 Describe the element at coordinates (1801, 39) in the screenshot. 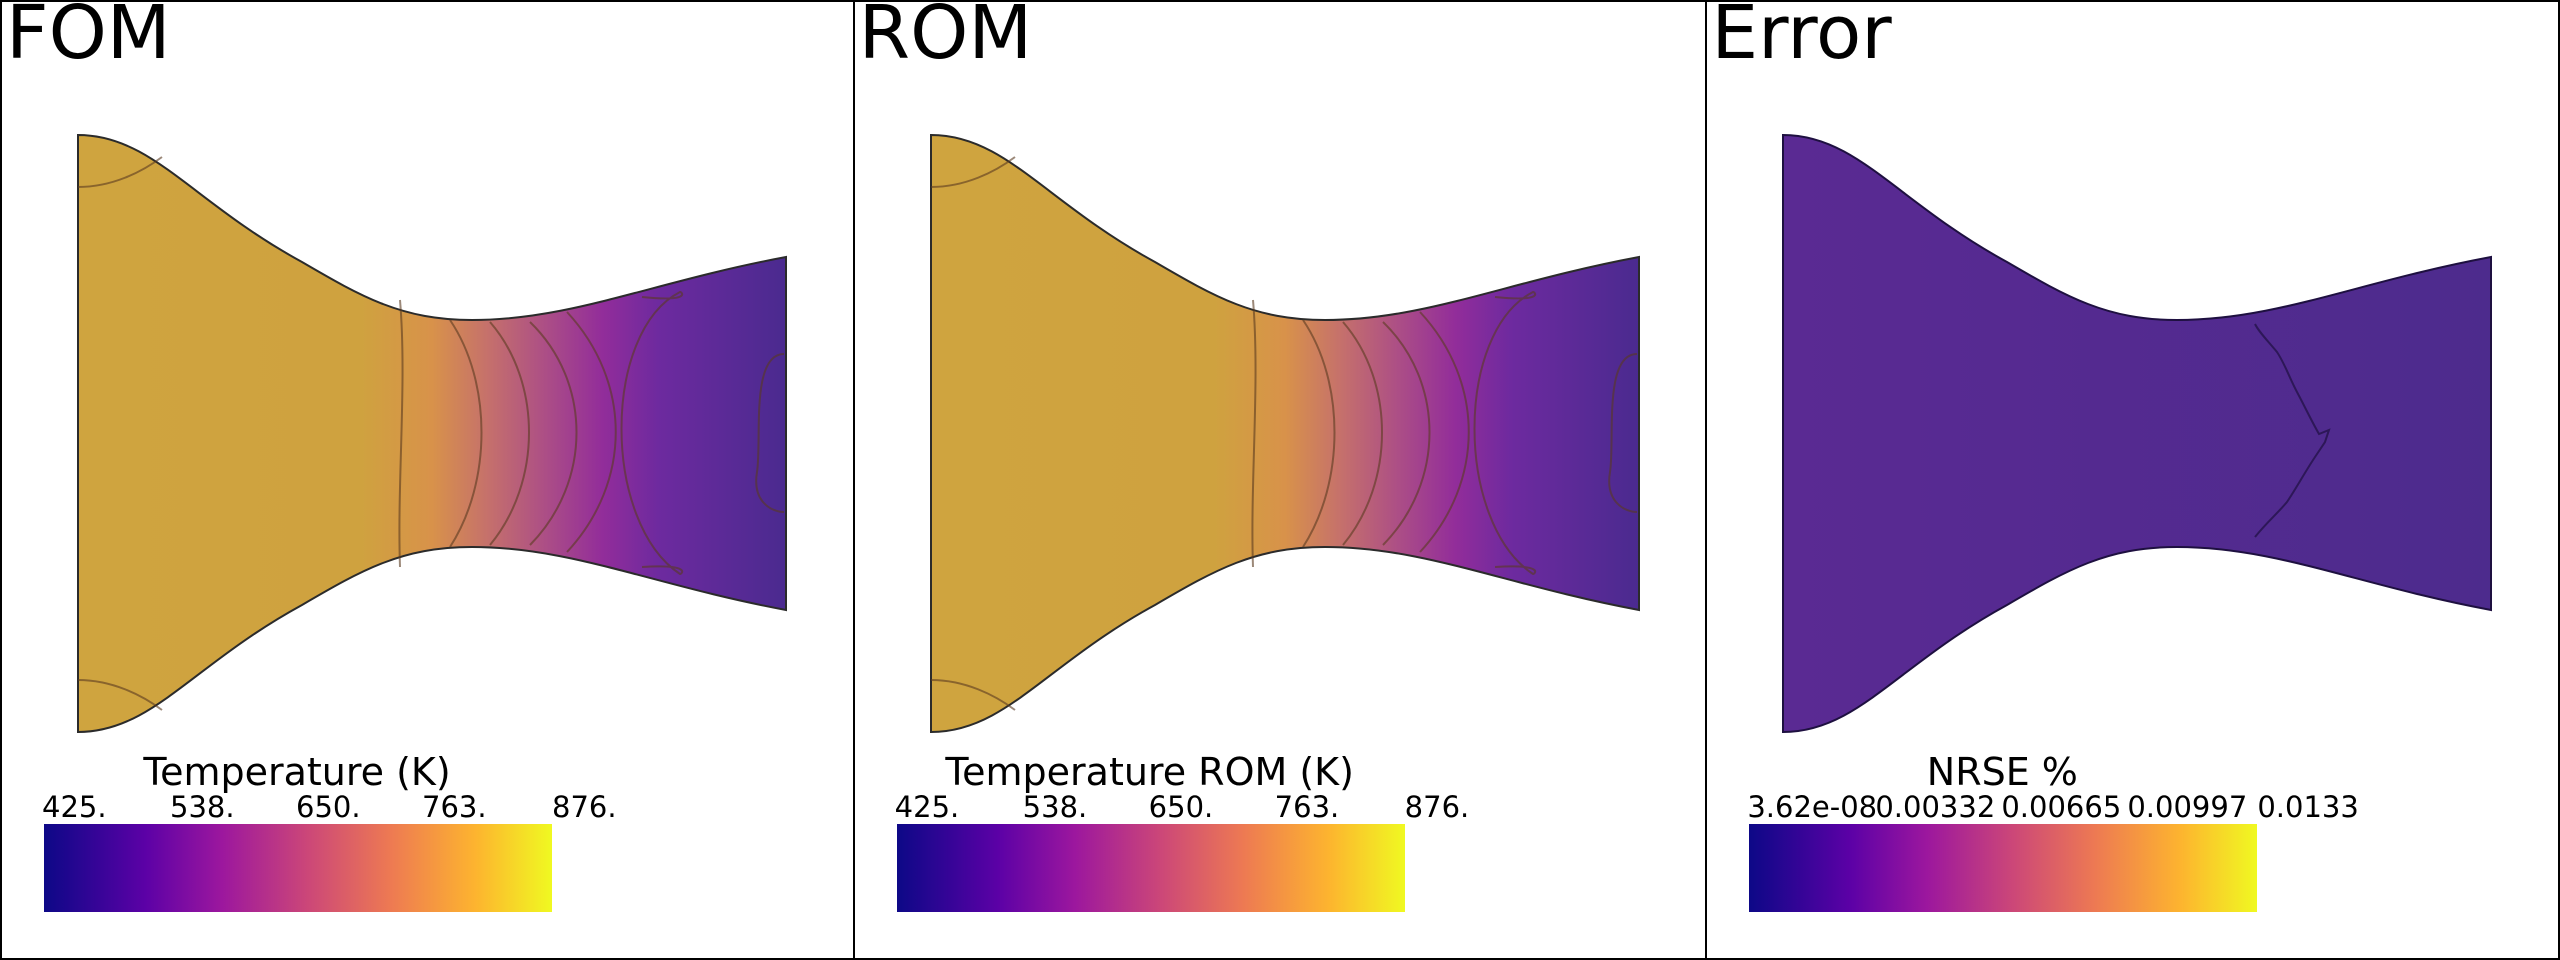

I see `panel-title: Error` at that location.